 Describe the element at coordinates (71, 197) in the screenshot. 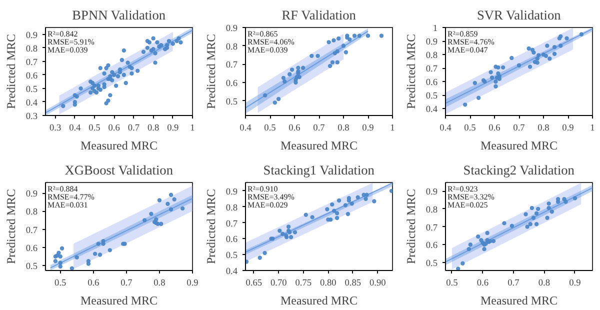

I see `annotation: RMSE=4.77%` at that location.